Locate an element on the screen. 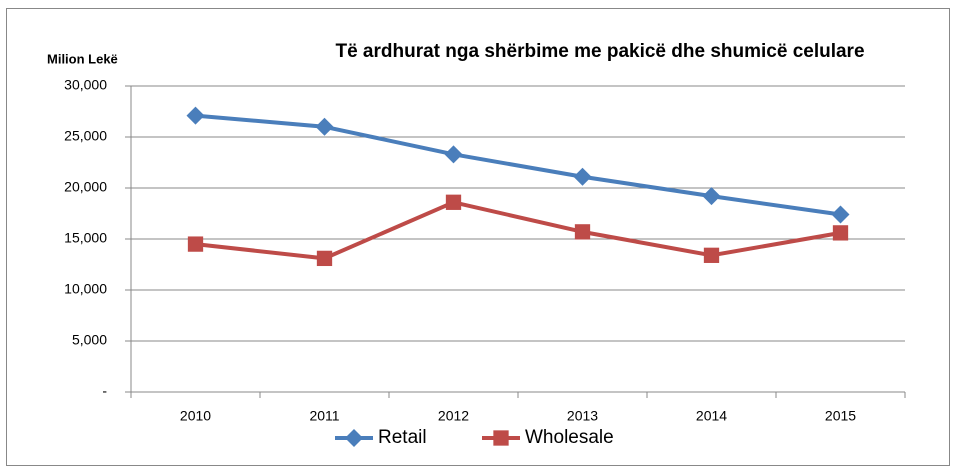 Image resolution: width=956 pixels, height=470 pixels. legend-label: Wholesale is located at coordinates (569, 437).